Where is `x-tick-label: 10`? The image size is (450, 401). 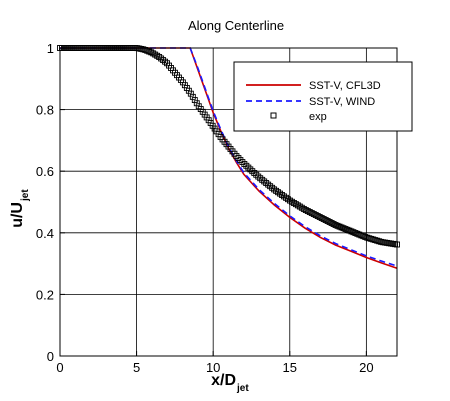
x-tick-label: 10 is located at coordinates (213, 367).